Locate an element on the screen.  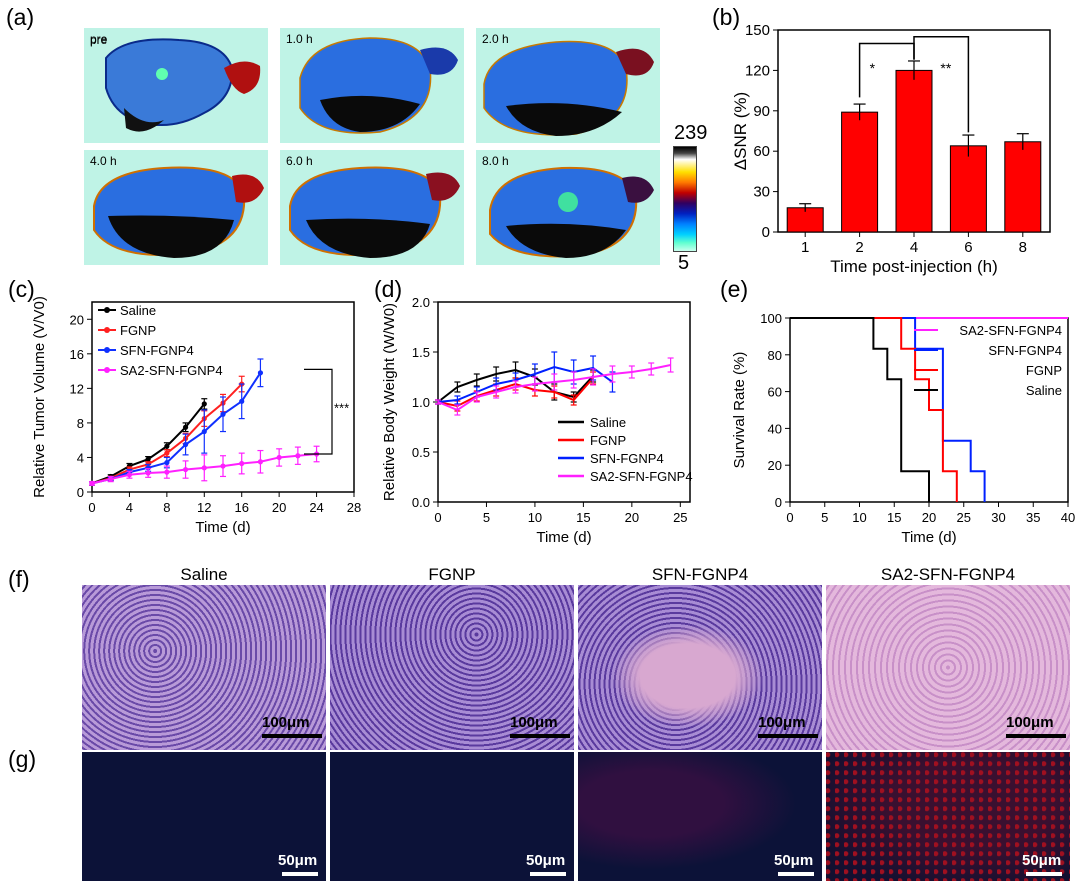
colorbar-min-label: 5 is located at coordinates (684, 263).